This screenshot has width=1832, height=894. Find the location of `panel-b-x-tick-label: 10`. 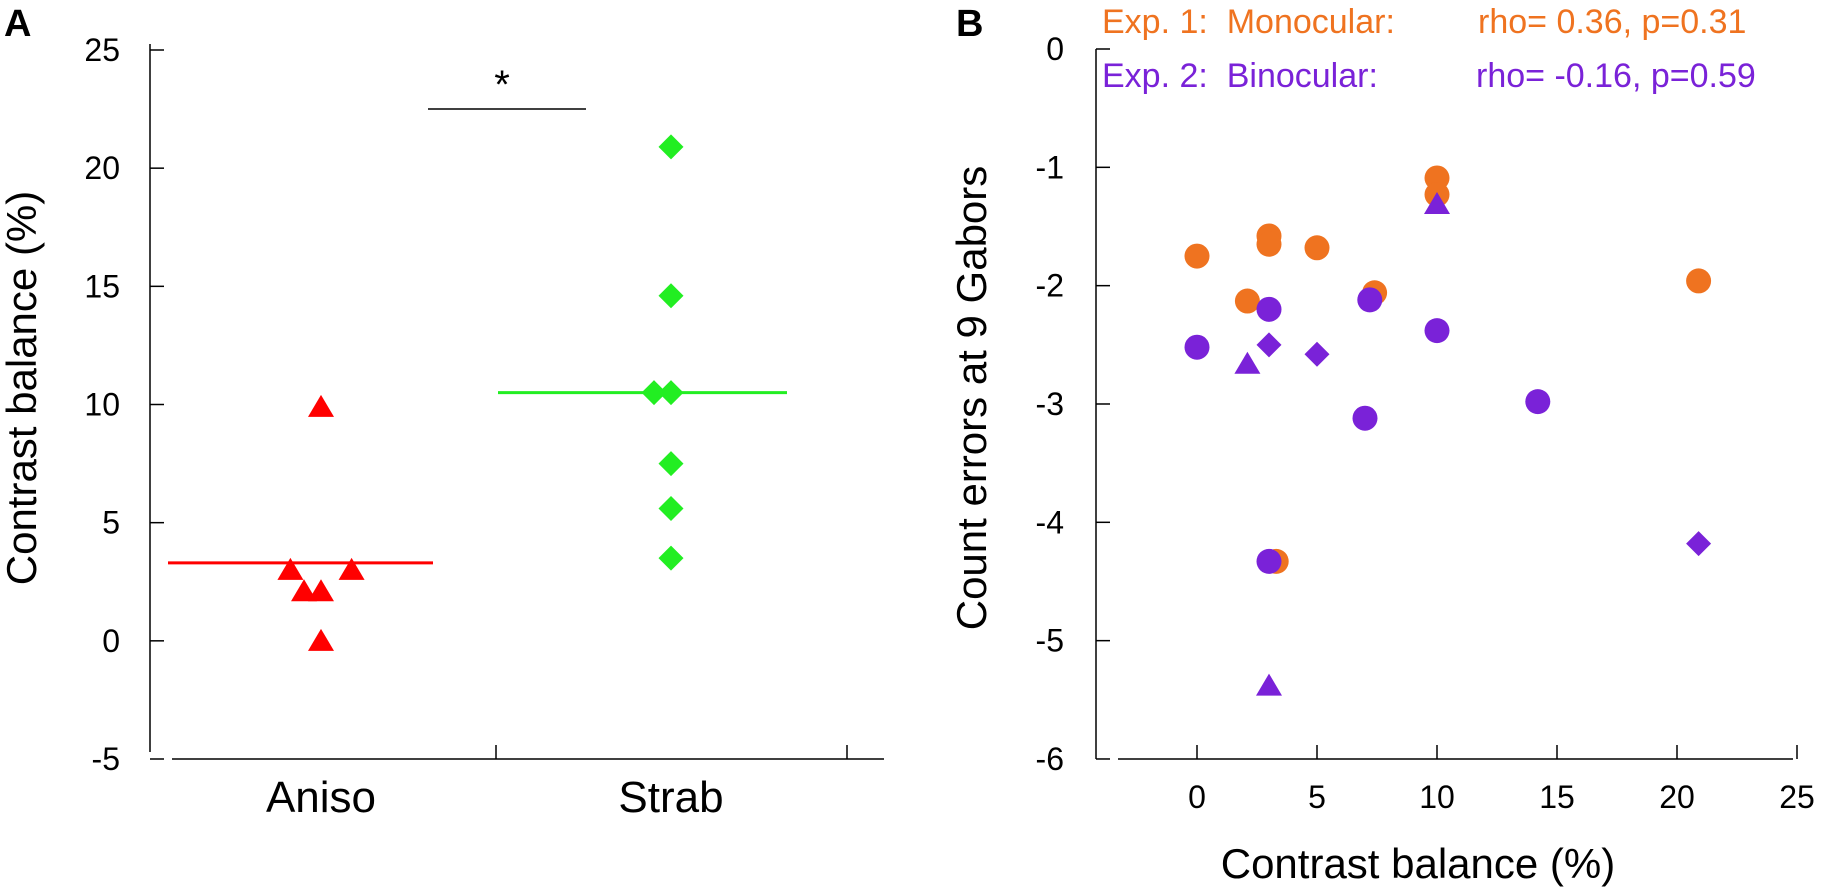

panel-b-x-tick-label: 10 is located at coordinates (1437, 797).